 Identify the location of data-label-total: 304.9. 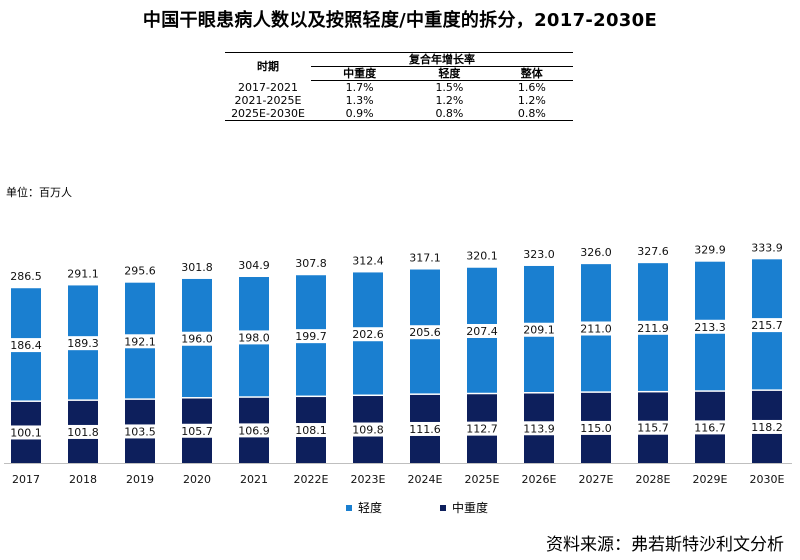
(254, 265).